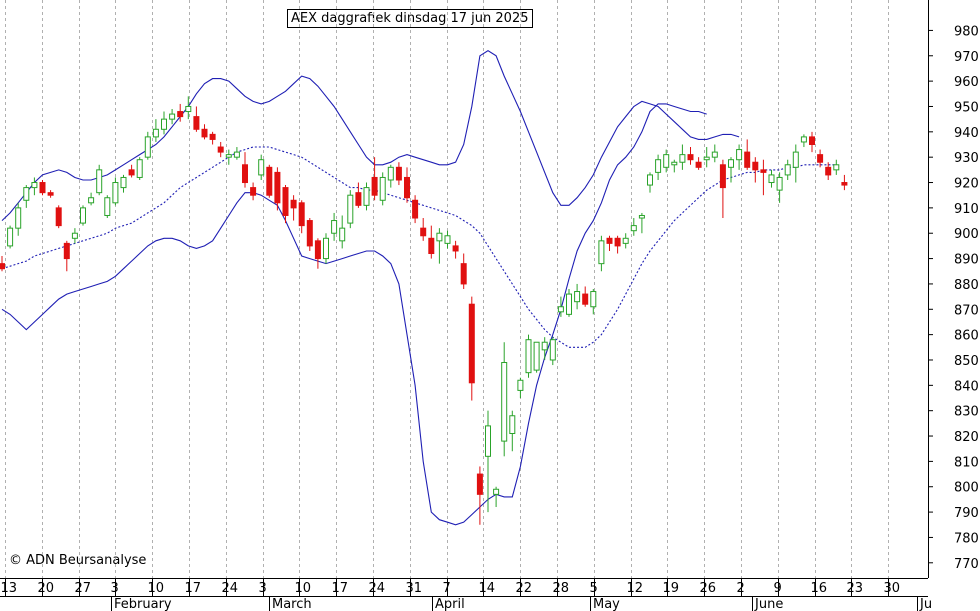 The image size is (980, 611). Describe the element at coordinates (966, 412) in the screenshot. I see `y-tick-label: 830` at that location.